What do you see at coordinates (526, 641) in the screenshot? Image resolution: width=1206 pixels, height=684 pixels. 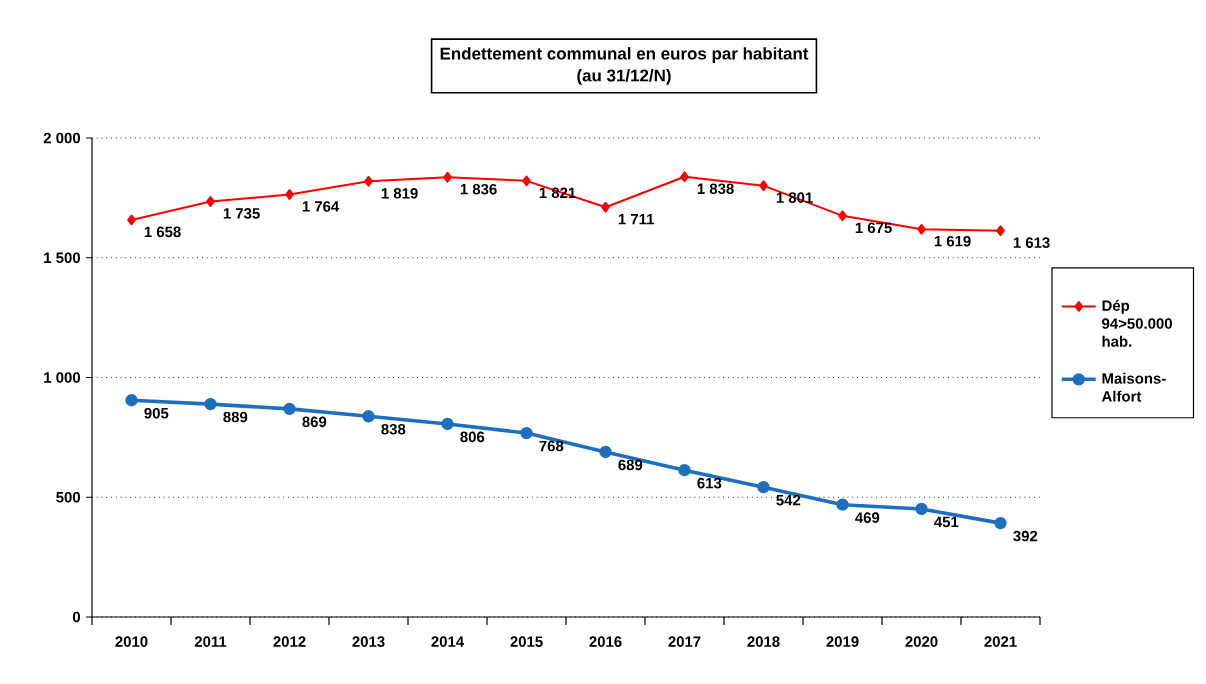 I see `x-tick-label: 2015` at bounding box center [526, 641].